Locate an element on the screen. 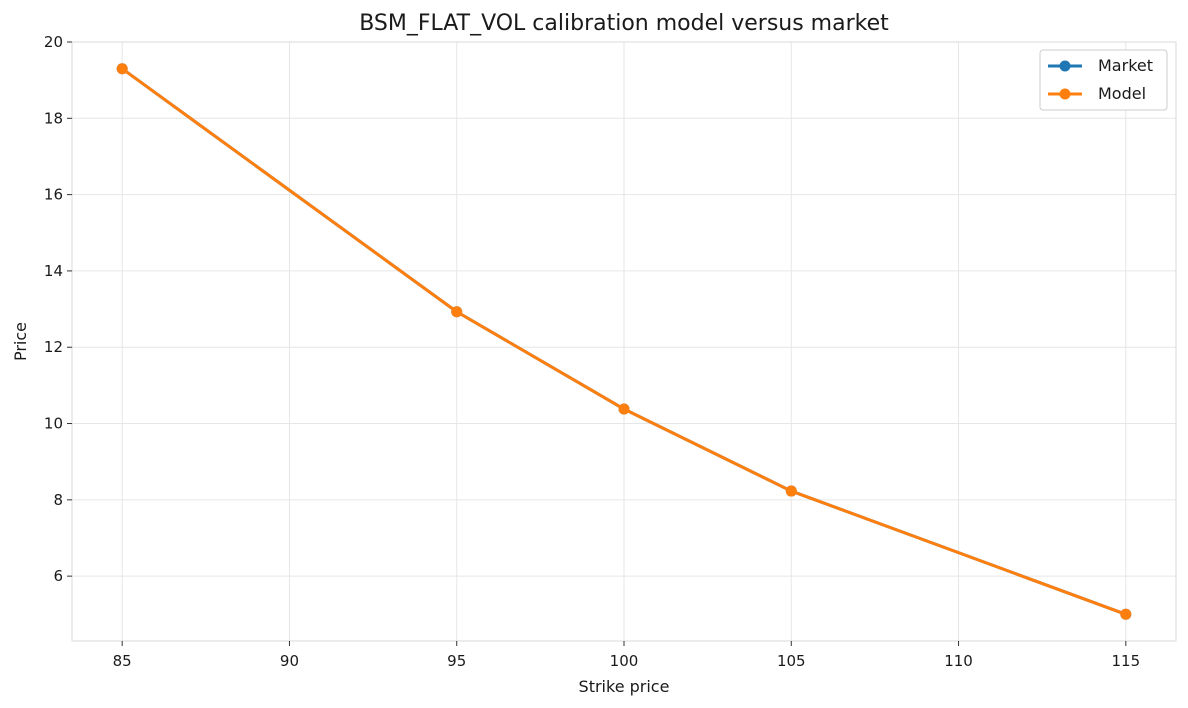 This screenshot has width=1188, height=708. x-tick-label: 115 is located at coordinates (1125, 661).